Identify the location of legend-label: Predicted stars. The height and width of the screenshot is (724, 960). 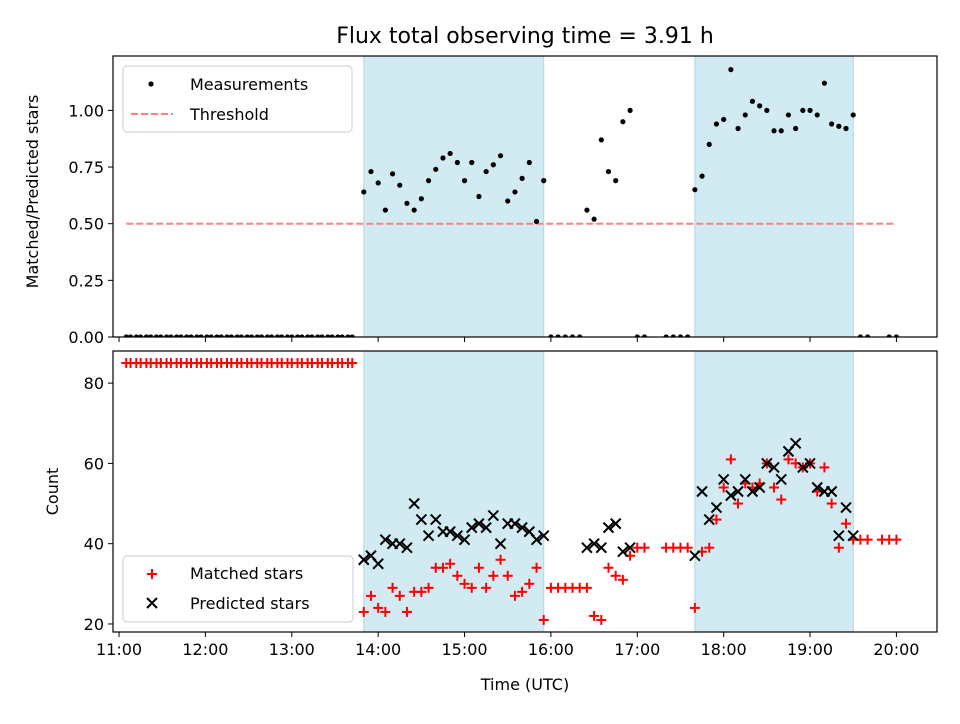
(250, 603).